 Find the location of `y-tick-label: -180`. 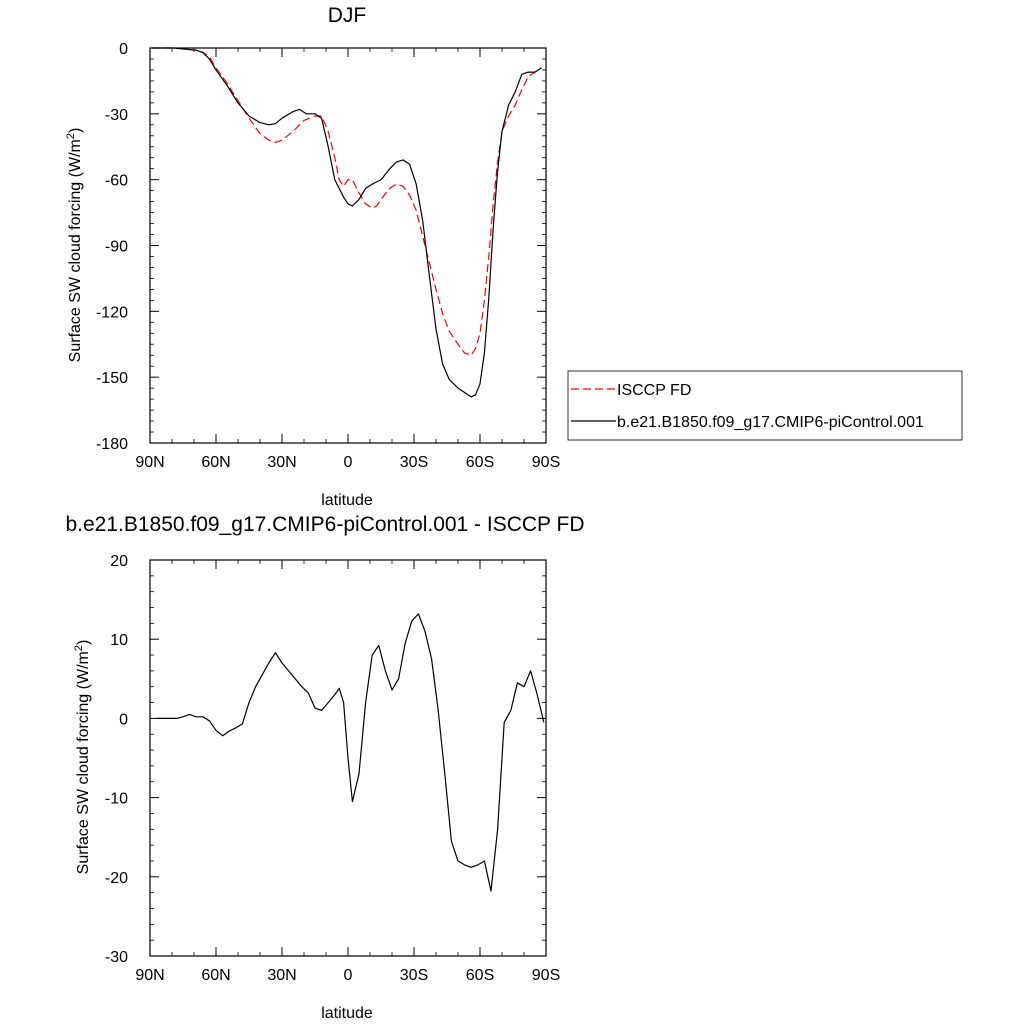

y-tick-label: -180 is located at coordinates (112, 444).